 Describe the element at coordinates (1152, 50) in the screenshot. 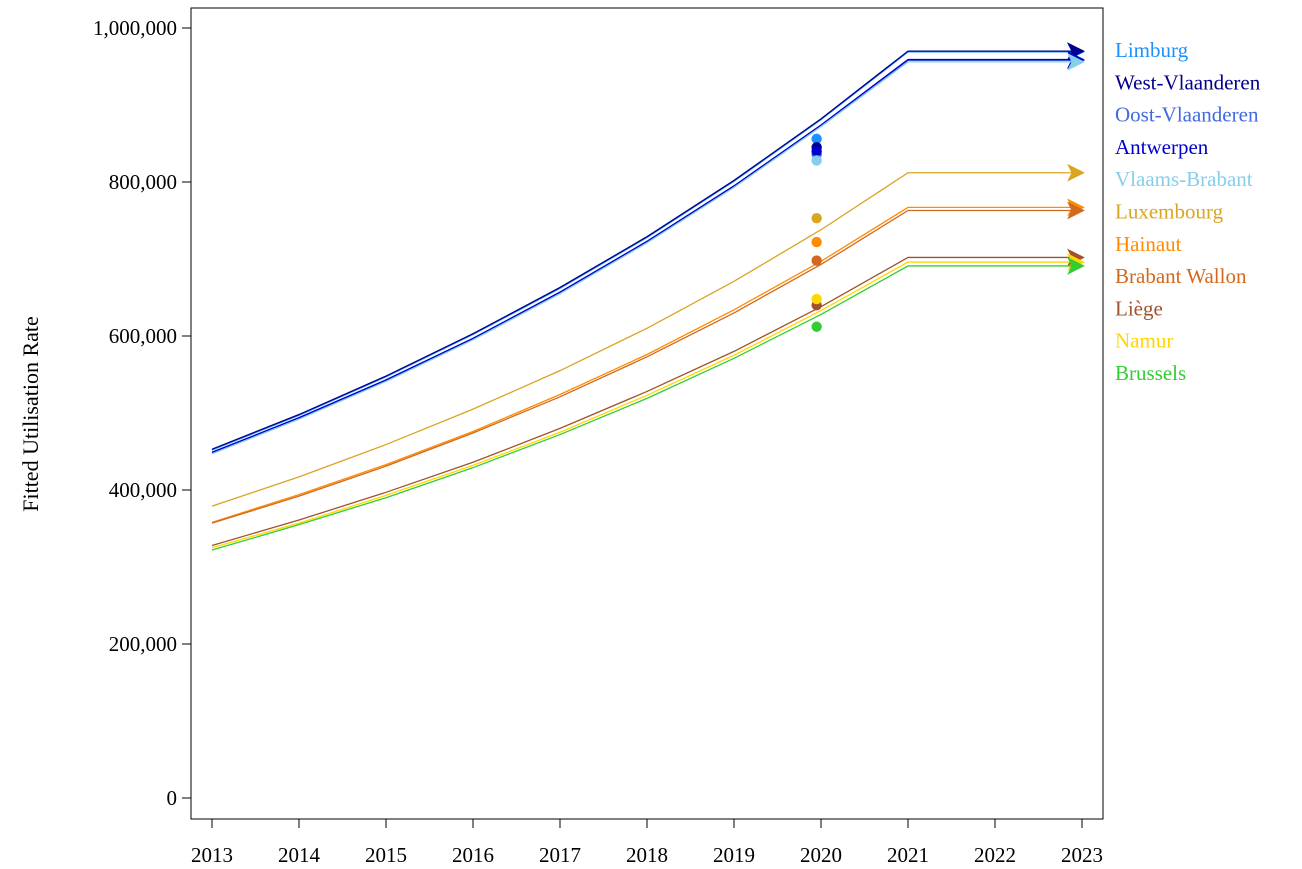

I see `legend-entry-0: Limburg` at that location.